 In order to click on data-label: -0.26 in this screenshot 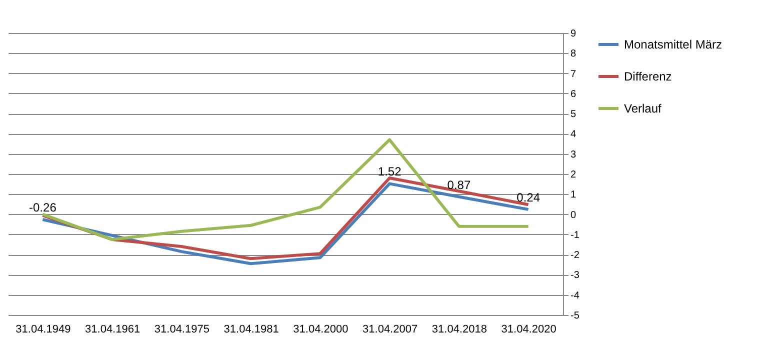, I will do `click(43, 207)`.